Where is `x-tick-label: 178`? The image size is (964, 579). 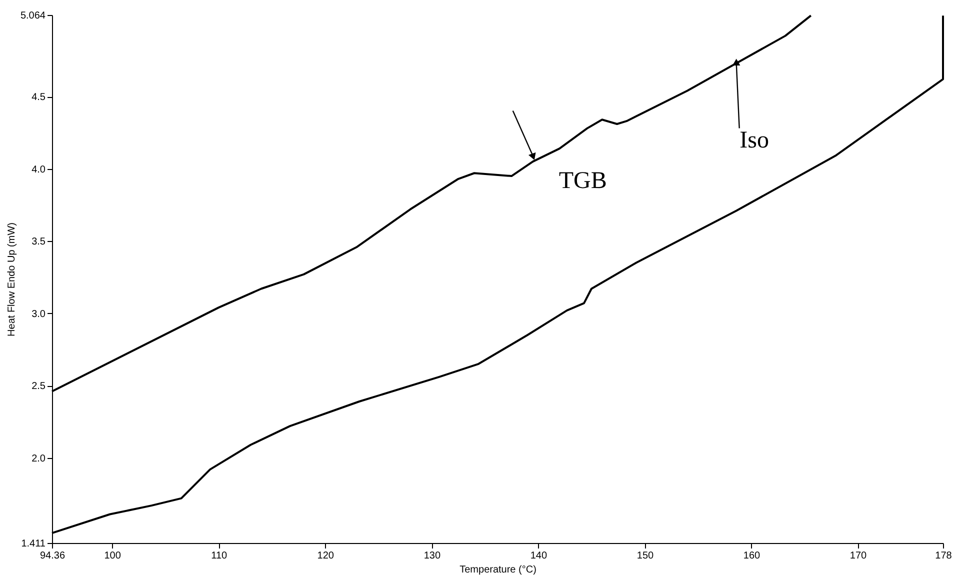
x-tick-label: 178 is located at coordinates (943, 556).